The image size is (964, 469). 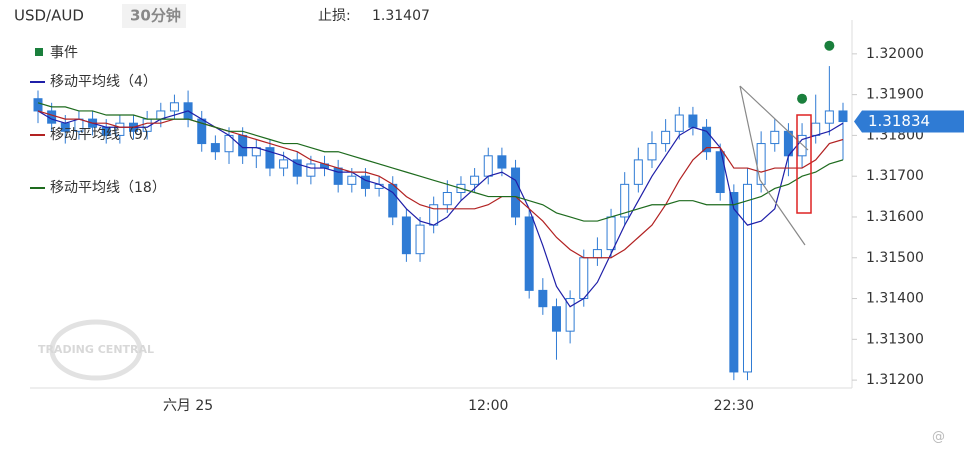 What do you see at coordinates (895, 380) in the screenshot?
I see `y-tick-label: 1.31200` at bounding box center [895, 380].